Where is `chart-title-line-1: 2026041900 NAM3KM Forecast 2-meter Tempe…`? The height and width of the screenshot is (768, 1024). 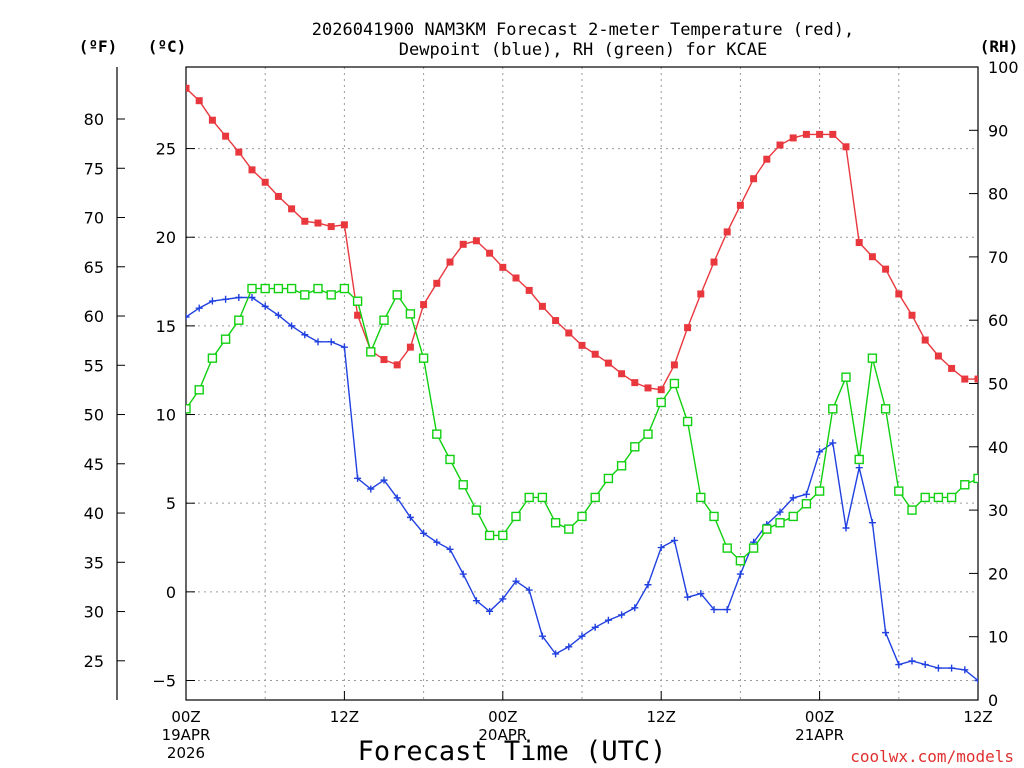
chart-title-line-1: 2026041900 NAM3KM Forecast 2-meter Tempe… is located at coordinates (583, 30).